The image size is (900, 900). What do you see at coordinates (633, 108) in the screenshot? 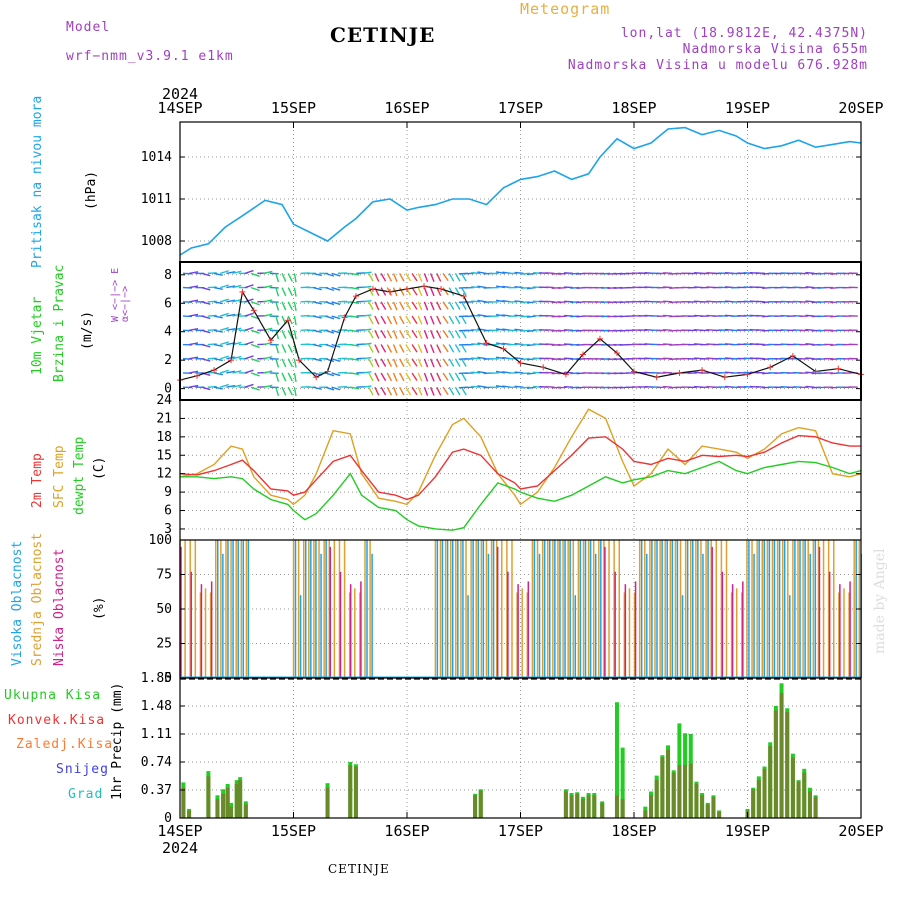
I see `x-tick-label-top: 18SEP` at bounding box center [633, 108].